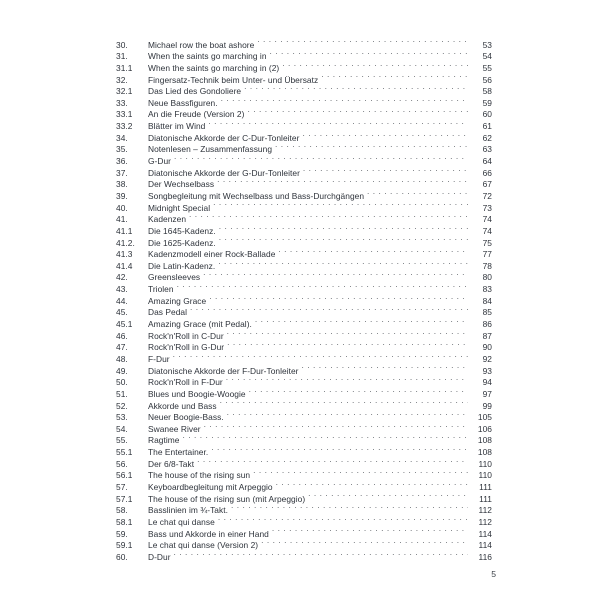 This screenshot has height=600, width=600. I want to click on toc-entry: 46. Rock'n'Roll in C-Dur 87, so click(304, 334).